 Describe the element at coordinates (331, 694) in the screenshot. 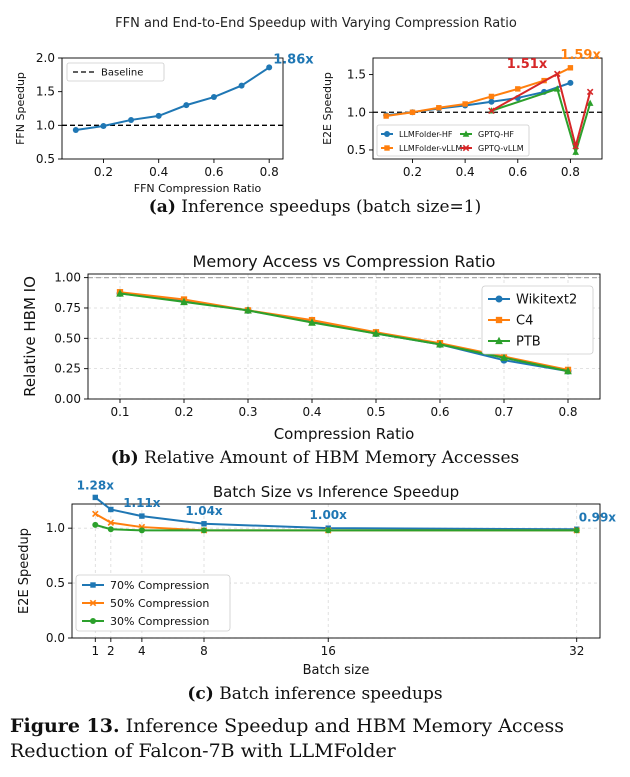

I see `subcaption-c-text: Batch inference speedups` at that location.